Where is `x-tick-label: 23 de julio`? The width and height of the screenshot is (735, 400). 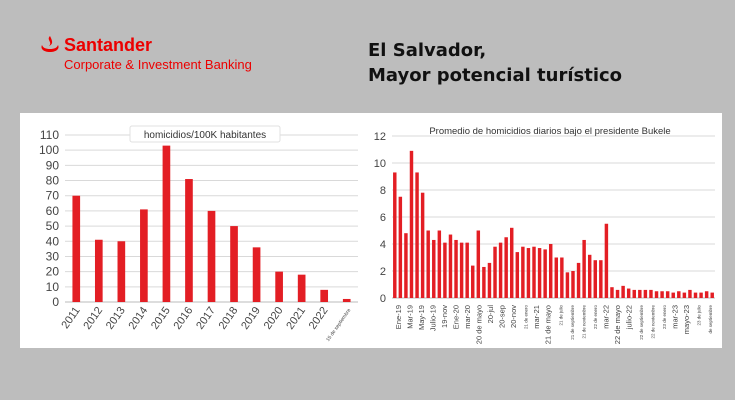 x-tick-label: 23 de julio is located at coordinates (699, 315).